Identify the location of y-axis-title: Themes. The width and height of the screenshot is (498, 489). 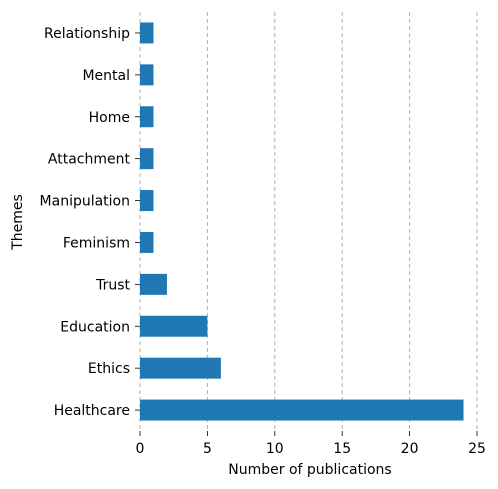
(18, 222).